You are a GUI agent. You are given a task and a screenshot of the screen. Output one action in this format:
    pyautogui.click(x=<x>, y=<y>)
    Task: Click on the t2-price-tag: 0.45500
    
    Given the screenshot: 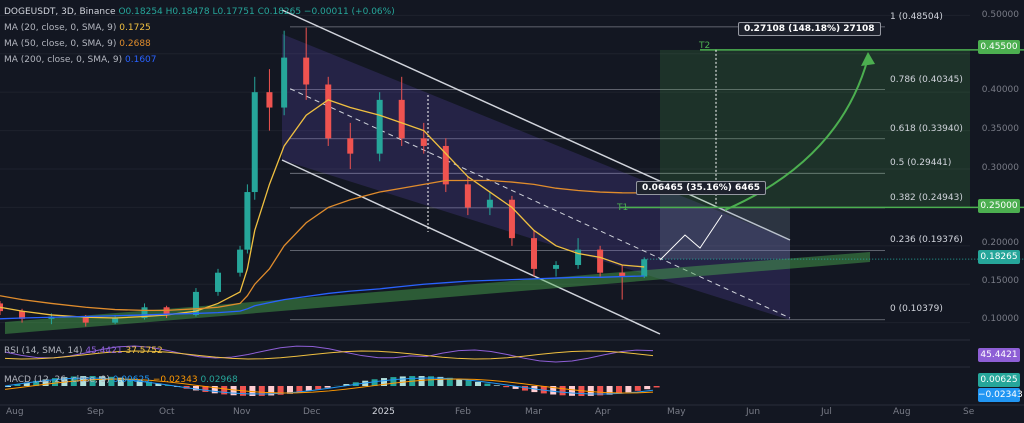 What is the action you would take?
    pyautogui.click(x=999, y=47)
    